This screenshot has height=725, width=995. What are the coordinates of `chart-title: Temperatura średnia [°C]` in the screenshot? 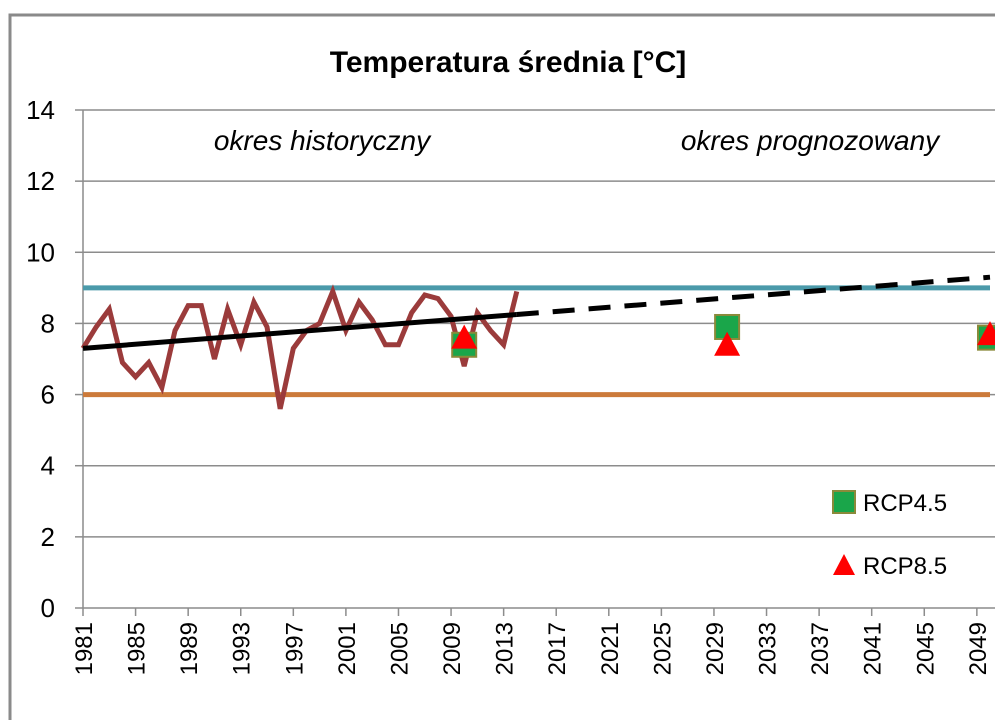 It's located at (508, 62).